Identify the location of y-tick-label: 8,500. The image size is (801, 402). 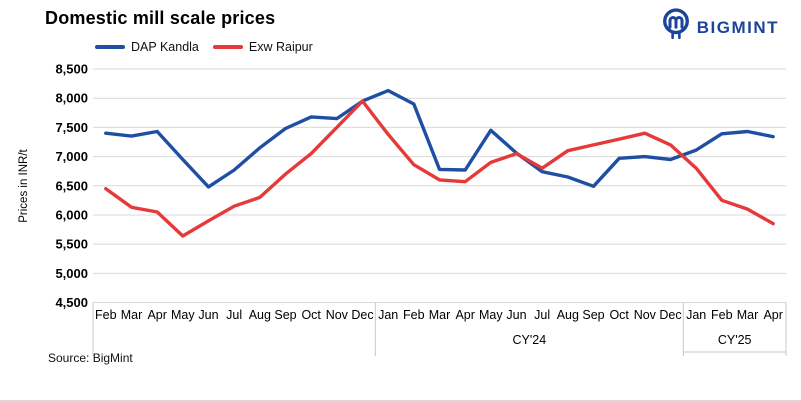
(71, 69).